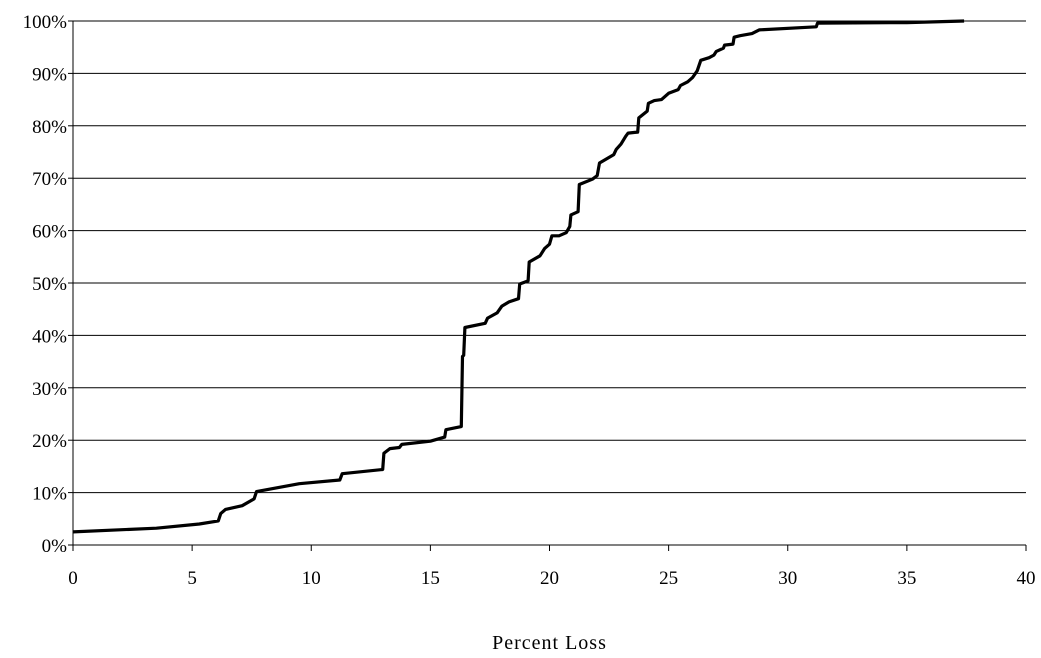 This screenshot has width=1041, height=658. I want to click on y-tick-label: 40%, so click(49, 336).